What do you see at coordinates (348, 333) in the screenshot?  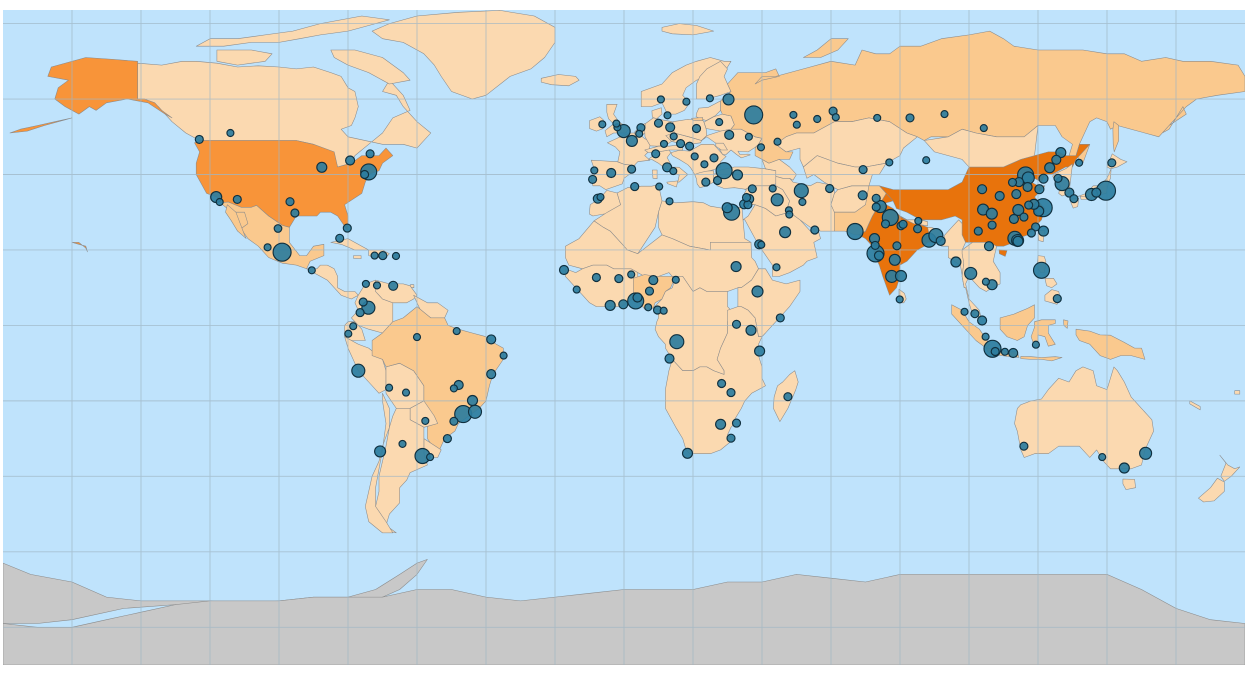 I see `city-bubble: Guayaquil` at bounding box center [348, 333].